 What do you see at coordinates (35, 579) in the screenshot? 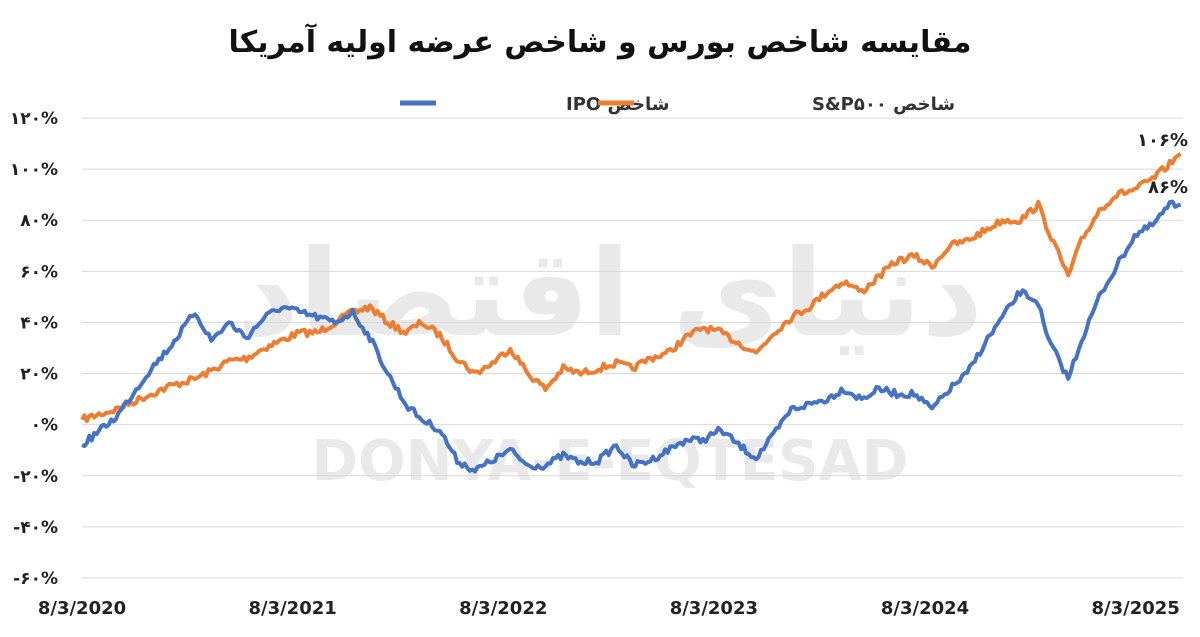
I see `y-tick-label: -۶۰%` at bounding box center [35, 579].